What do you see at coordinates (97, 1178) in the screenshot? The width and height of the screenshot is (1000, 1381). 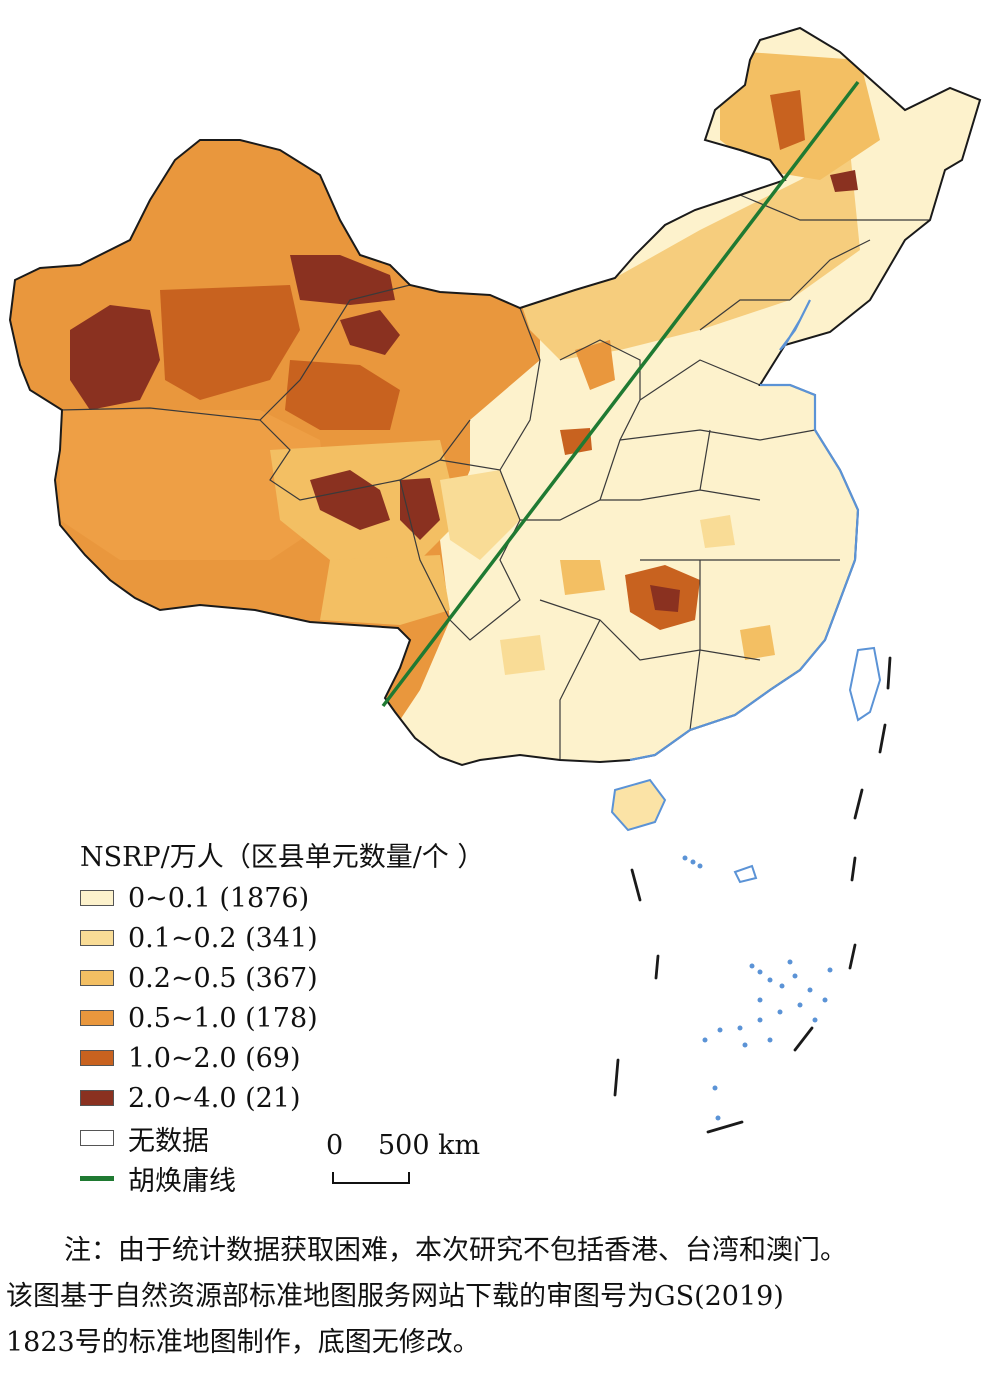 I see `legend-line-swatch` at bounding box center [97, 1178].